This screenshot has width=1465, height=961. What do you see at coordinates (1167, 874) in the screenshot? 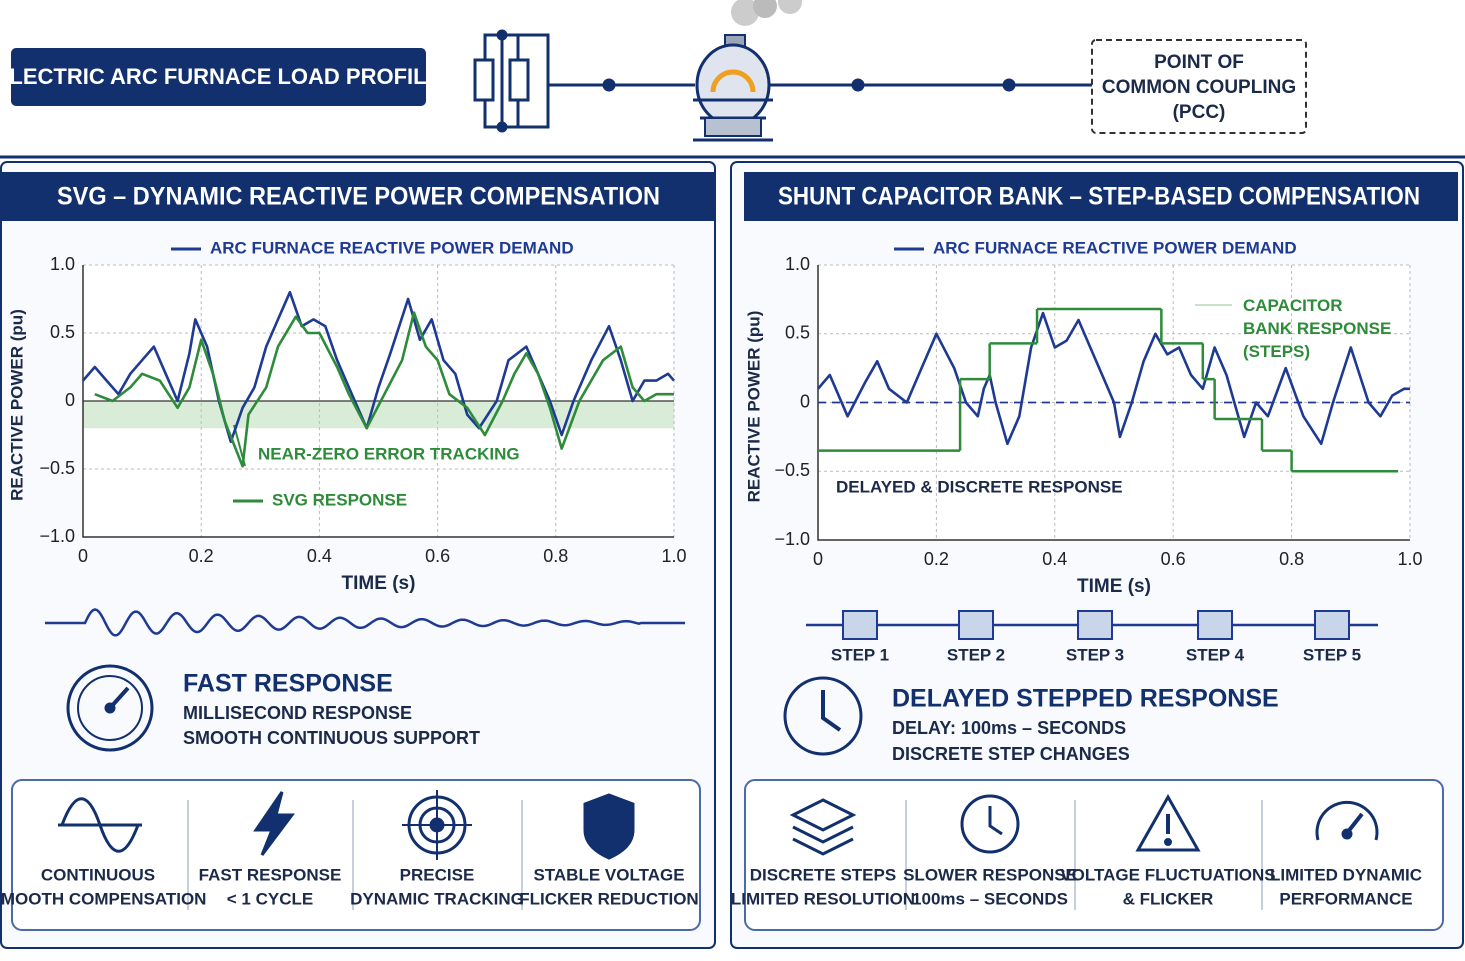
I see `feature-label: VOLTAGE FLUCTUATIONS` at bounding box center [1167, 874].